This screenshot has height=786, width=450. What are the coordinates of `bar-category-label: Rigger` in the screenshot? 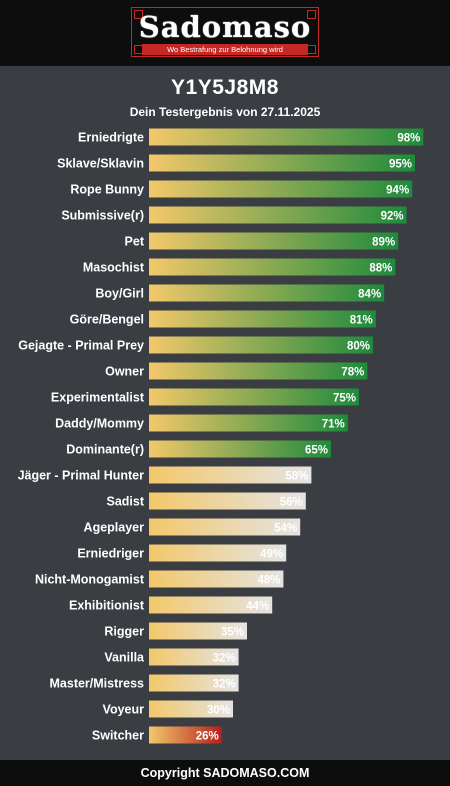 It's located at (124, 632).